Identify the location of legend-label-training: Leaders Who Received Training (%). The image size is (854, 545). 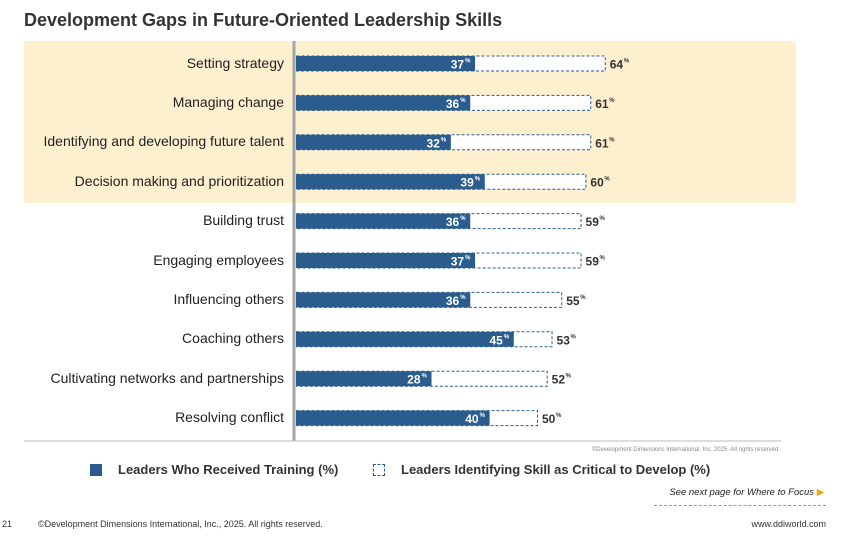
(228, 469).